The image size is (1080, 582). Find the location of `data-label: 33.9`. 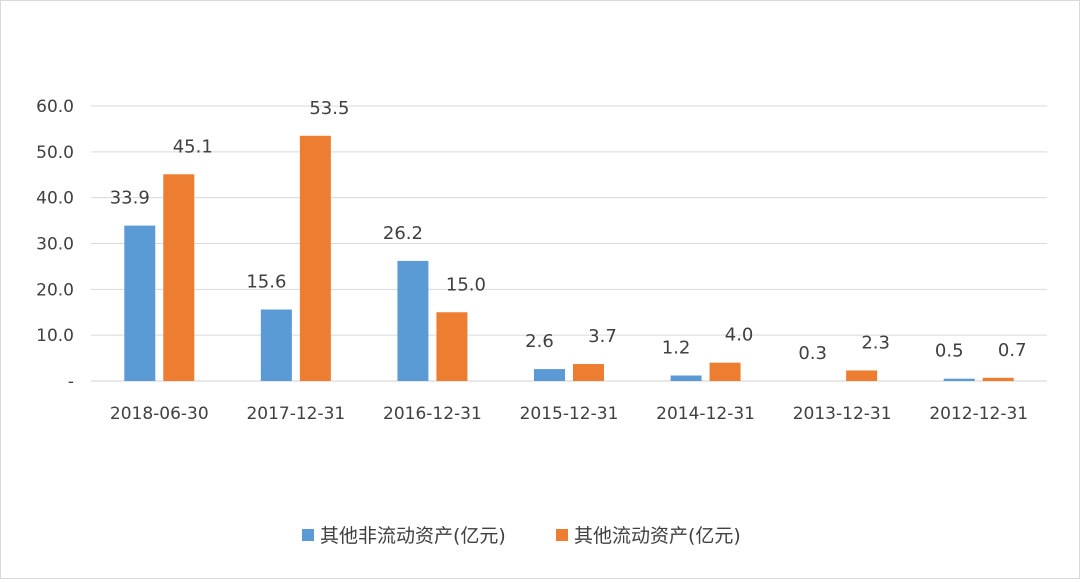

data-label: 33.9 is located at coordinates (130, 198).